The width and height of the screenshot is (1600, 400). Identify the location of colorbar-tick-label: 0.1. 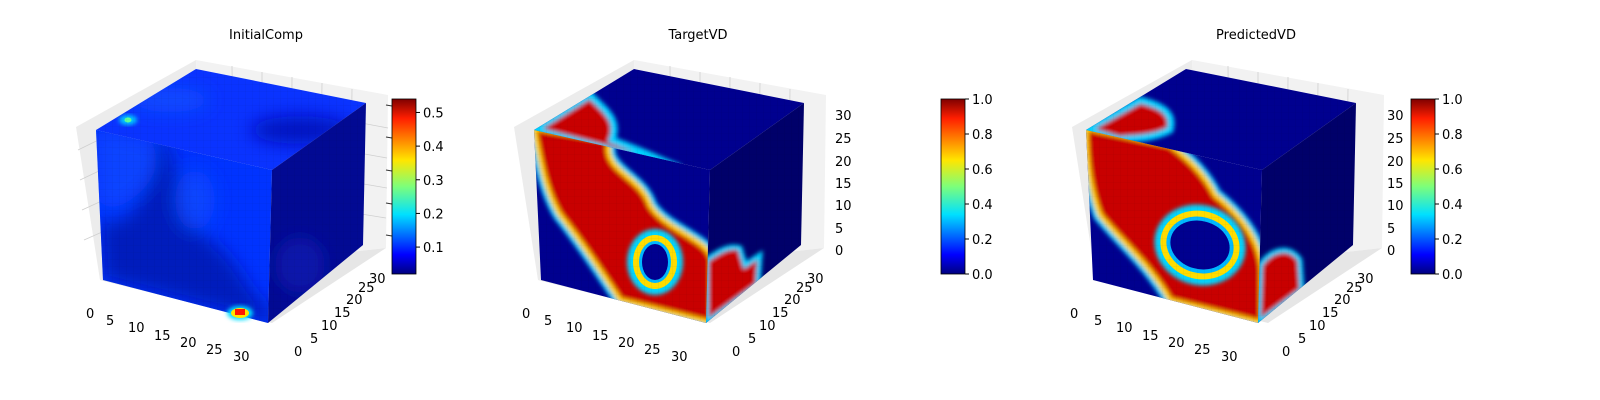
(433, 248).